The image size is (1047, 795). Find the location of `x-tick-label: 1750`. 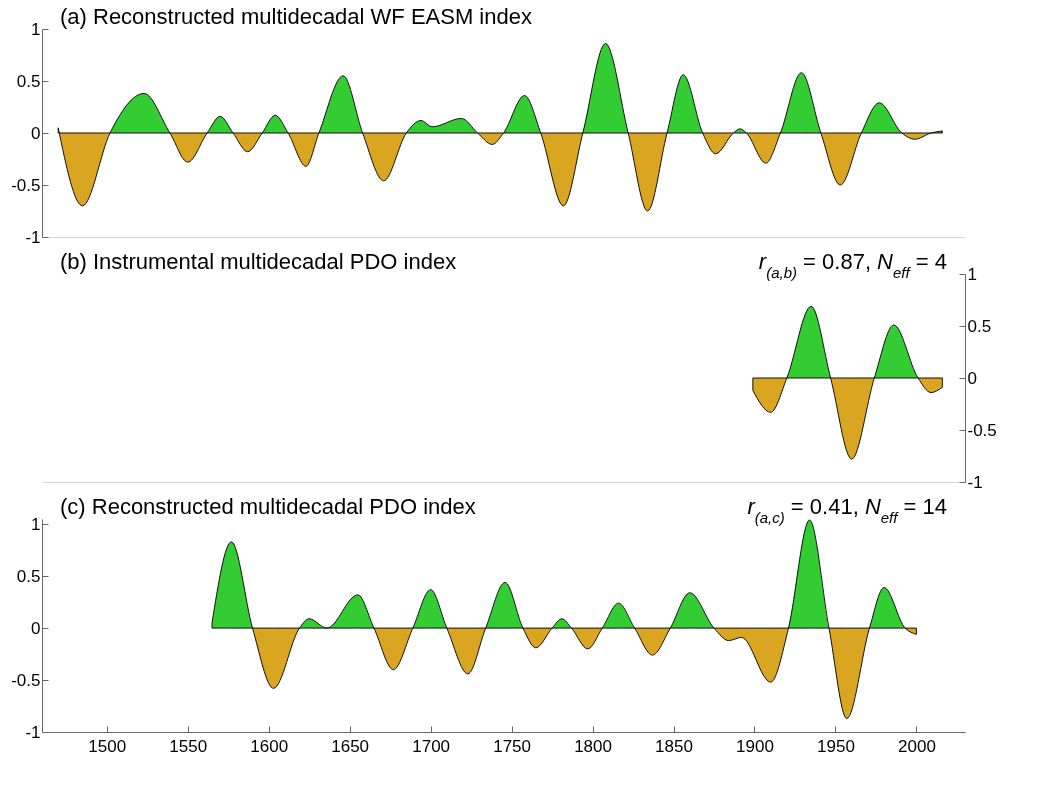

x-tick-label: 1750 is located at coordinates (512, 746).